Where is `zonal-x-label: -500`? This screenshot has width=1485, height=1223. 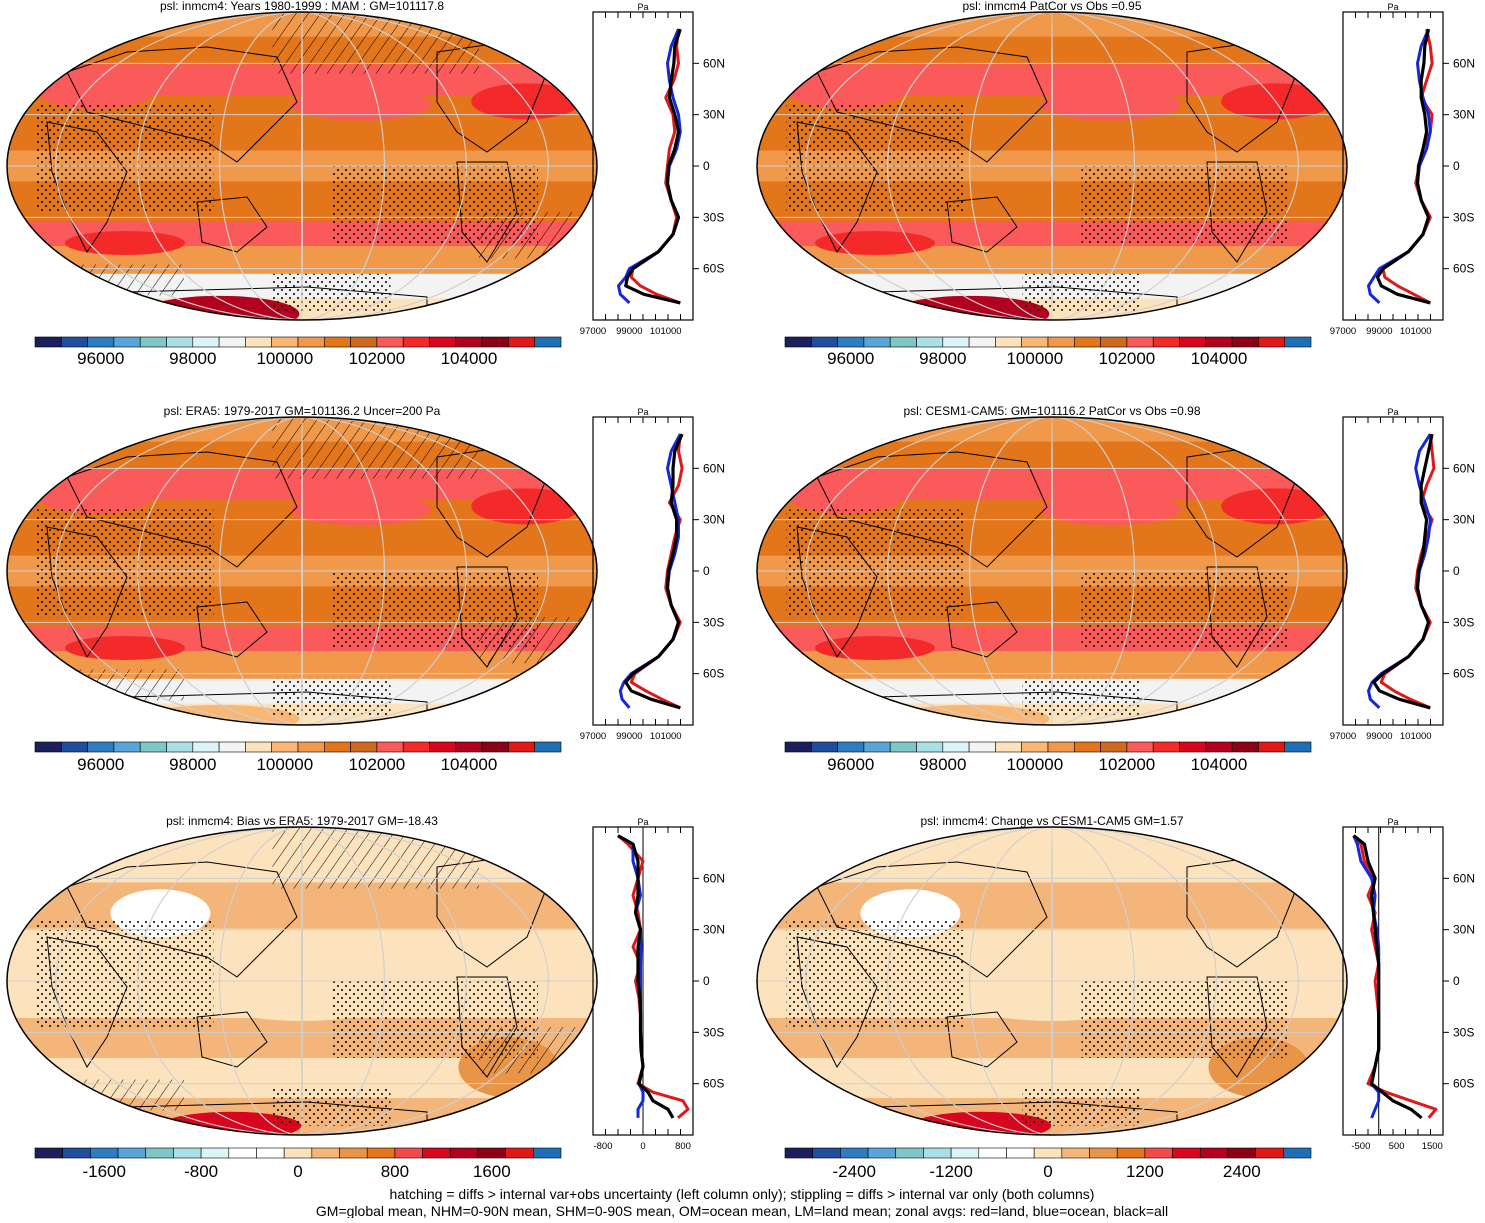
zonal-x-label: -500 is located at coordinates (1360, 1146).